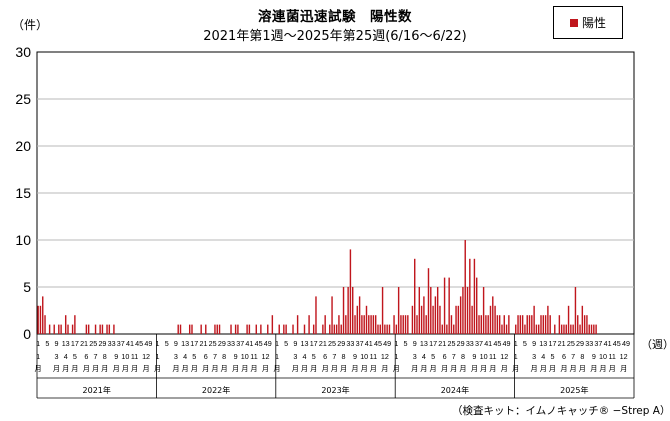 This screenshot has width=670, height=421. Describe the element at coordinates (268, 343) in the screenshot. I see `x-week-label: 49` at that location.